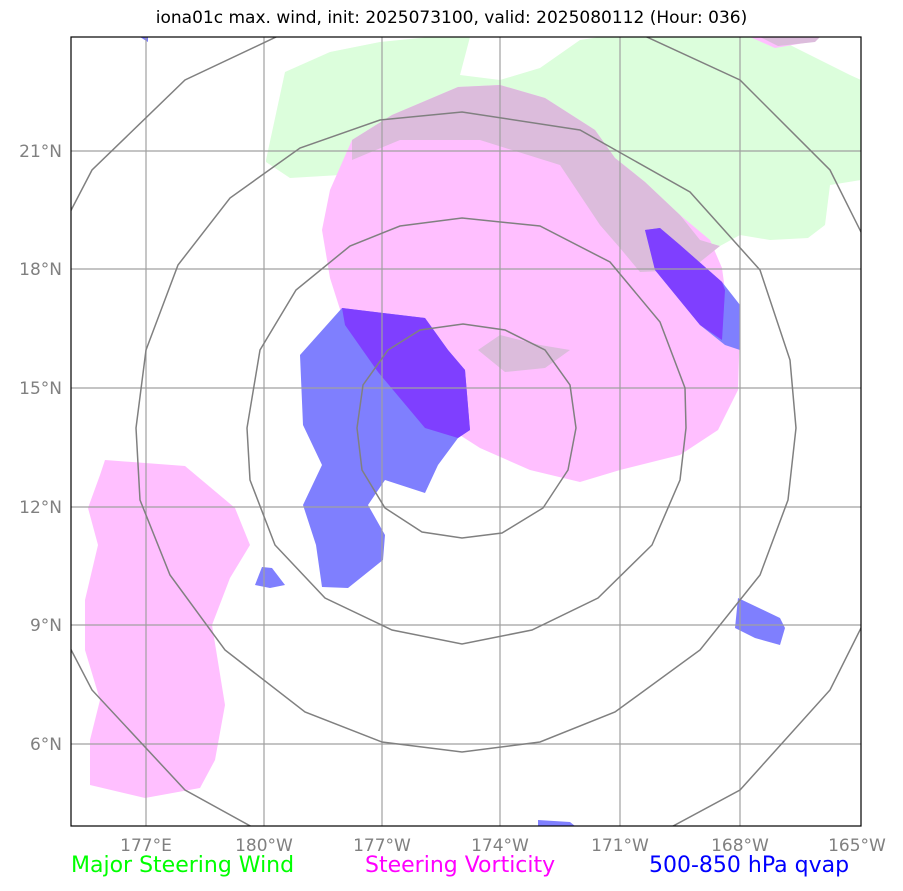  I want to click on steering-vorticity-area, so click(167, 629).